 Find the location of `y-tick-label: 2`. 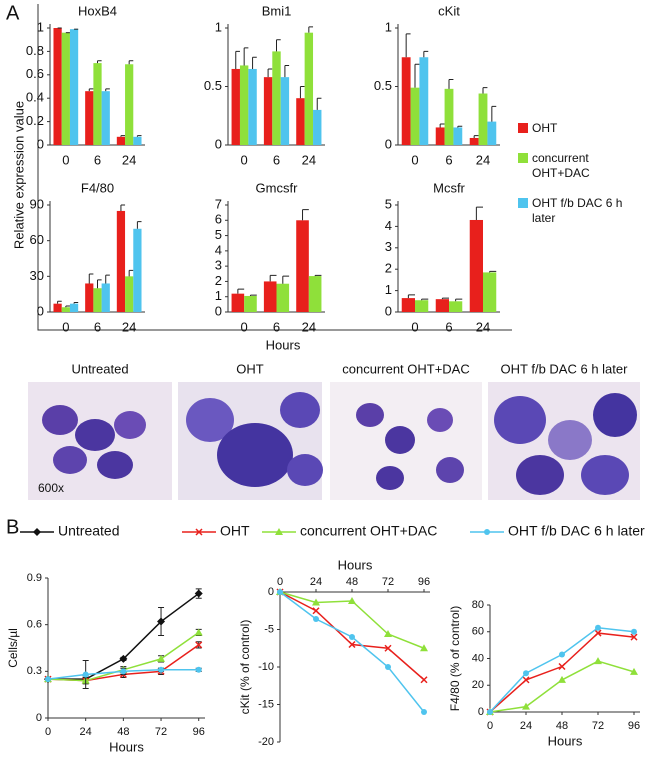

y-tick-label: 2 is located at coordinates (218, 280).